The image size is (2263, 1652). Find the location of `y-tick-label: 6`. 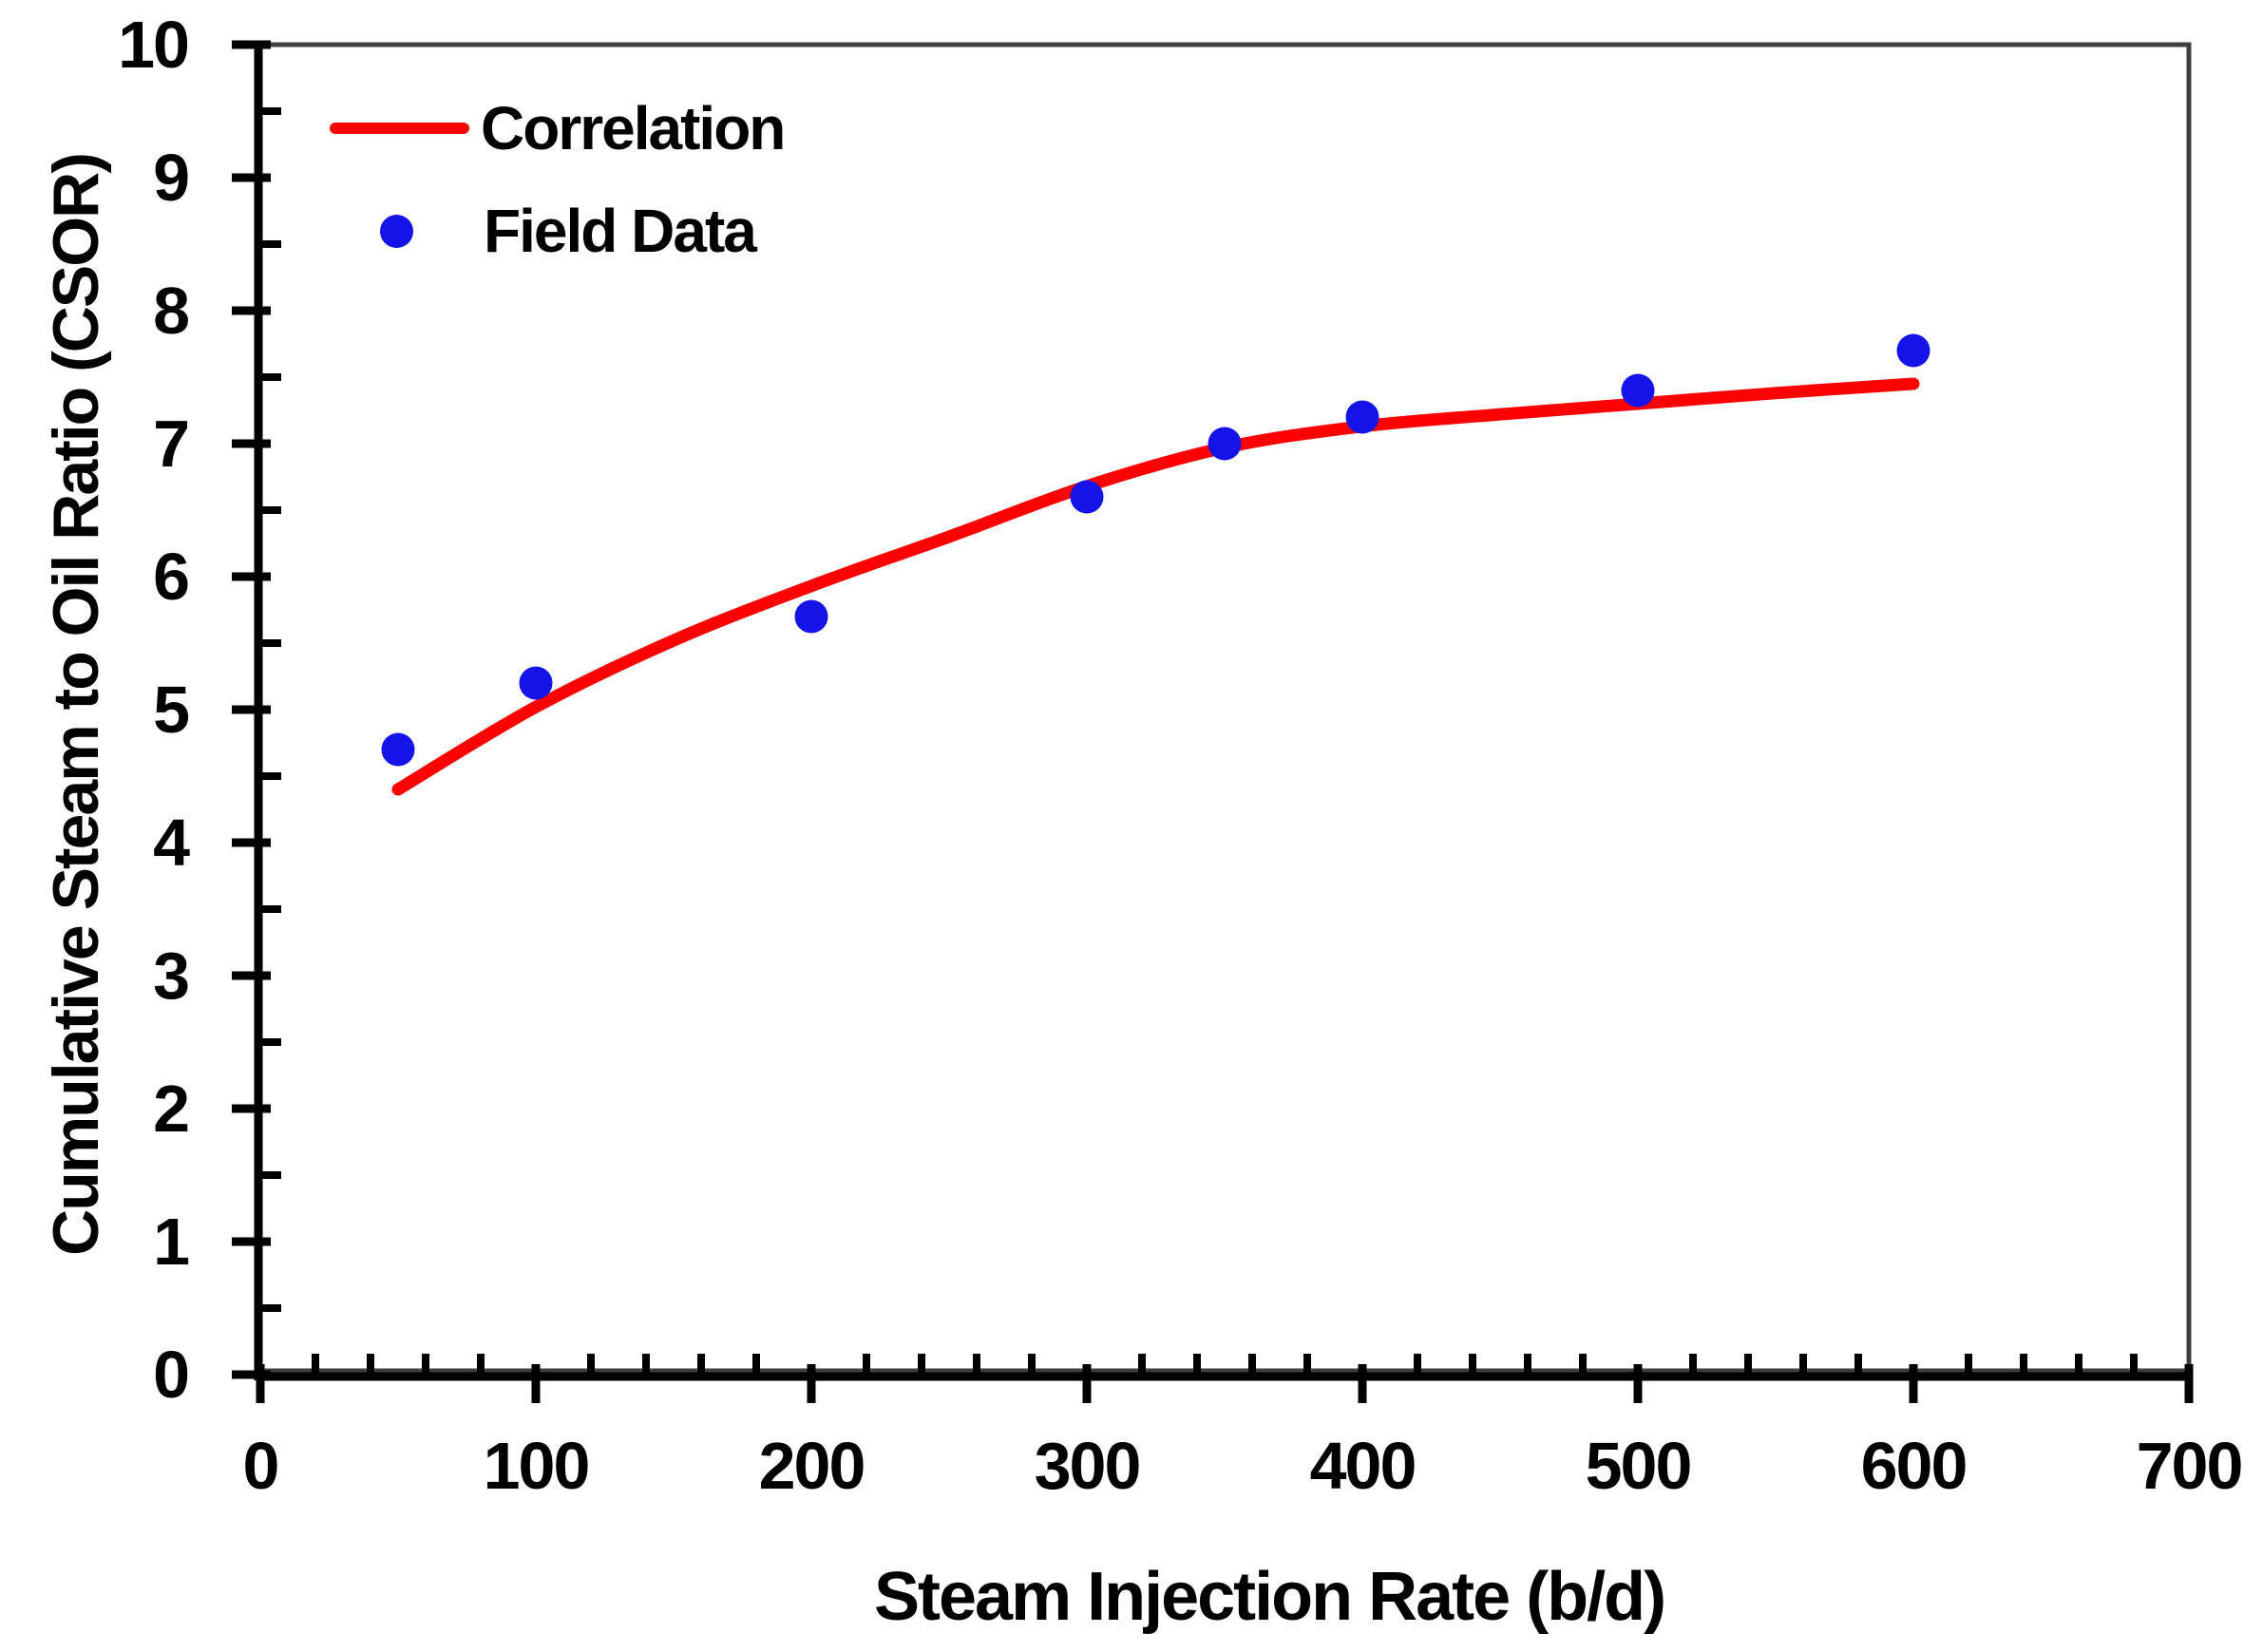

y-tick-label: 6 is located at coordinates (170, 577).